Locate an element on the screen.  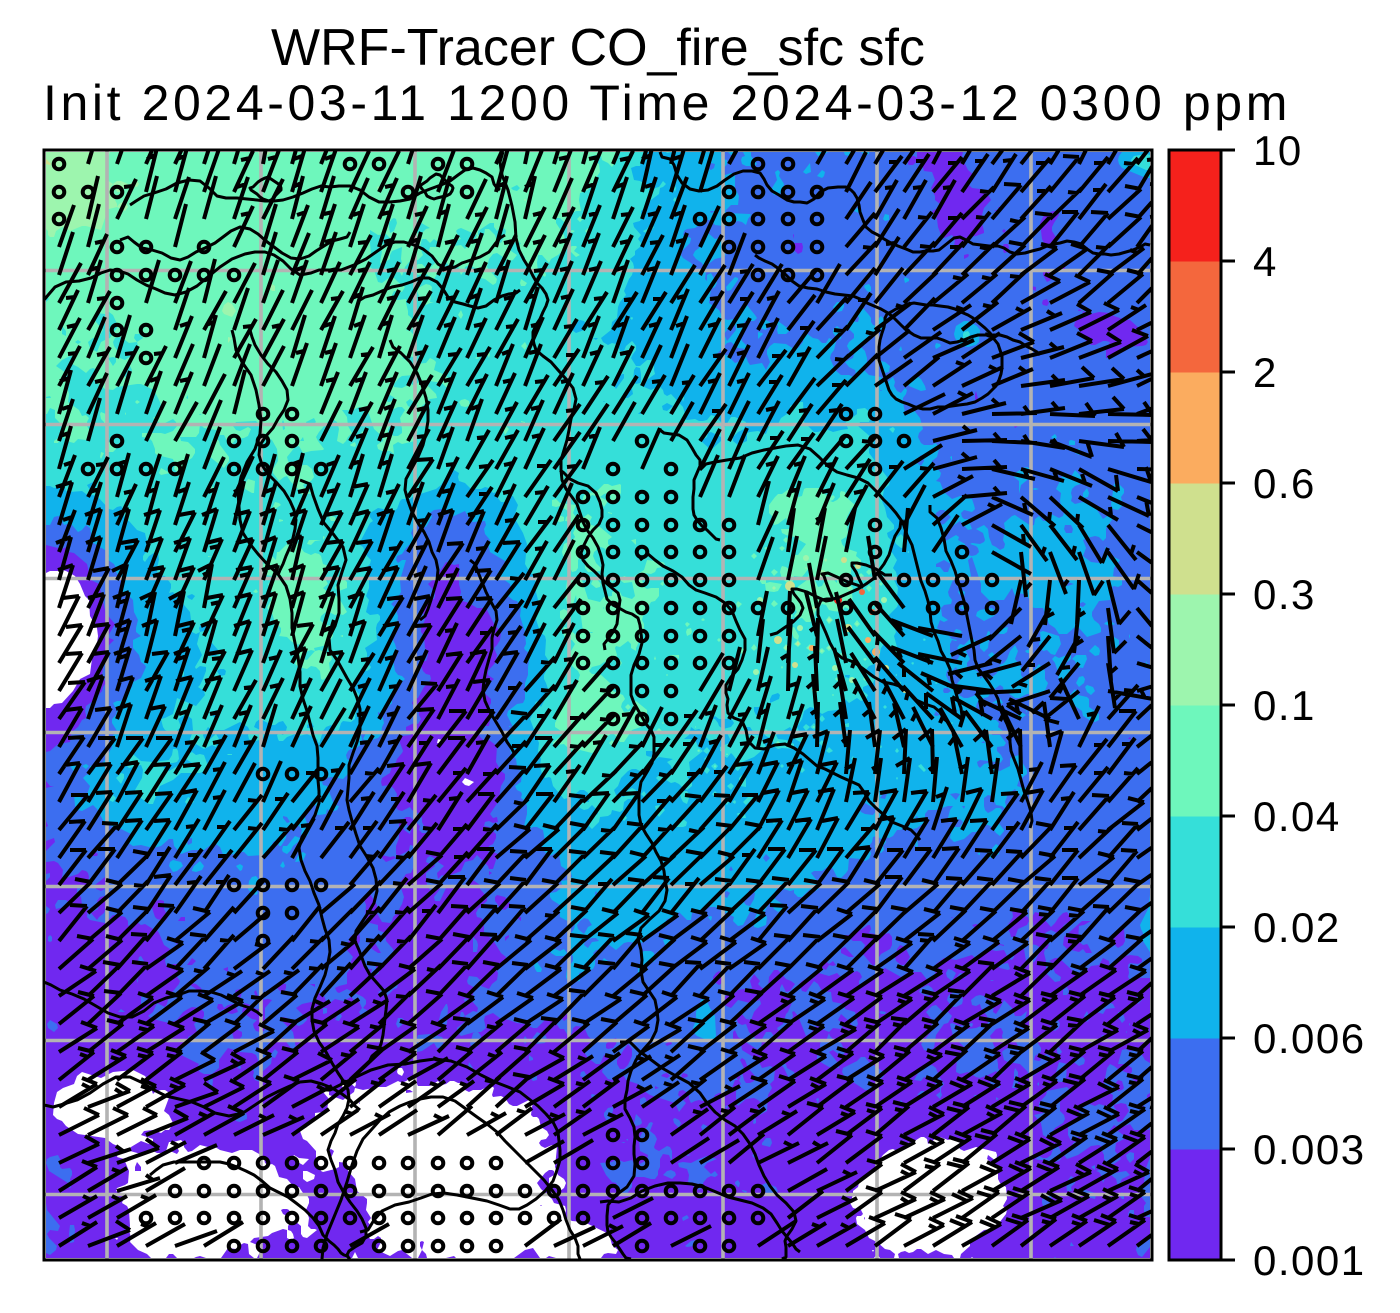
svg-text: 0.003 is located at coordinates (1309, 1149).